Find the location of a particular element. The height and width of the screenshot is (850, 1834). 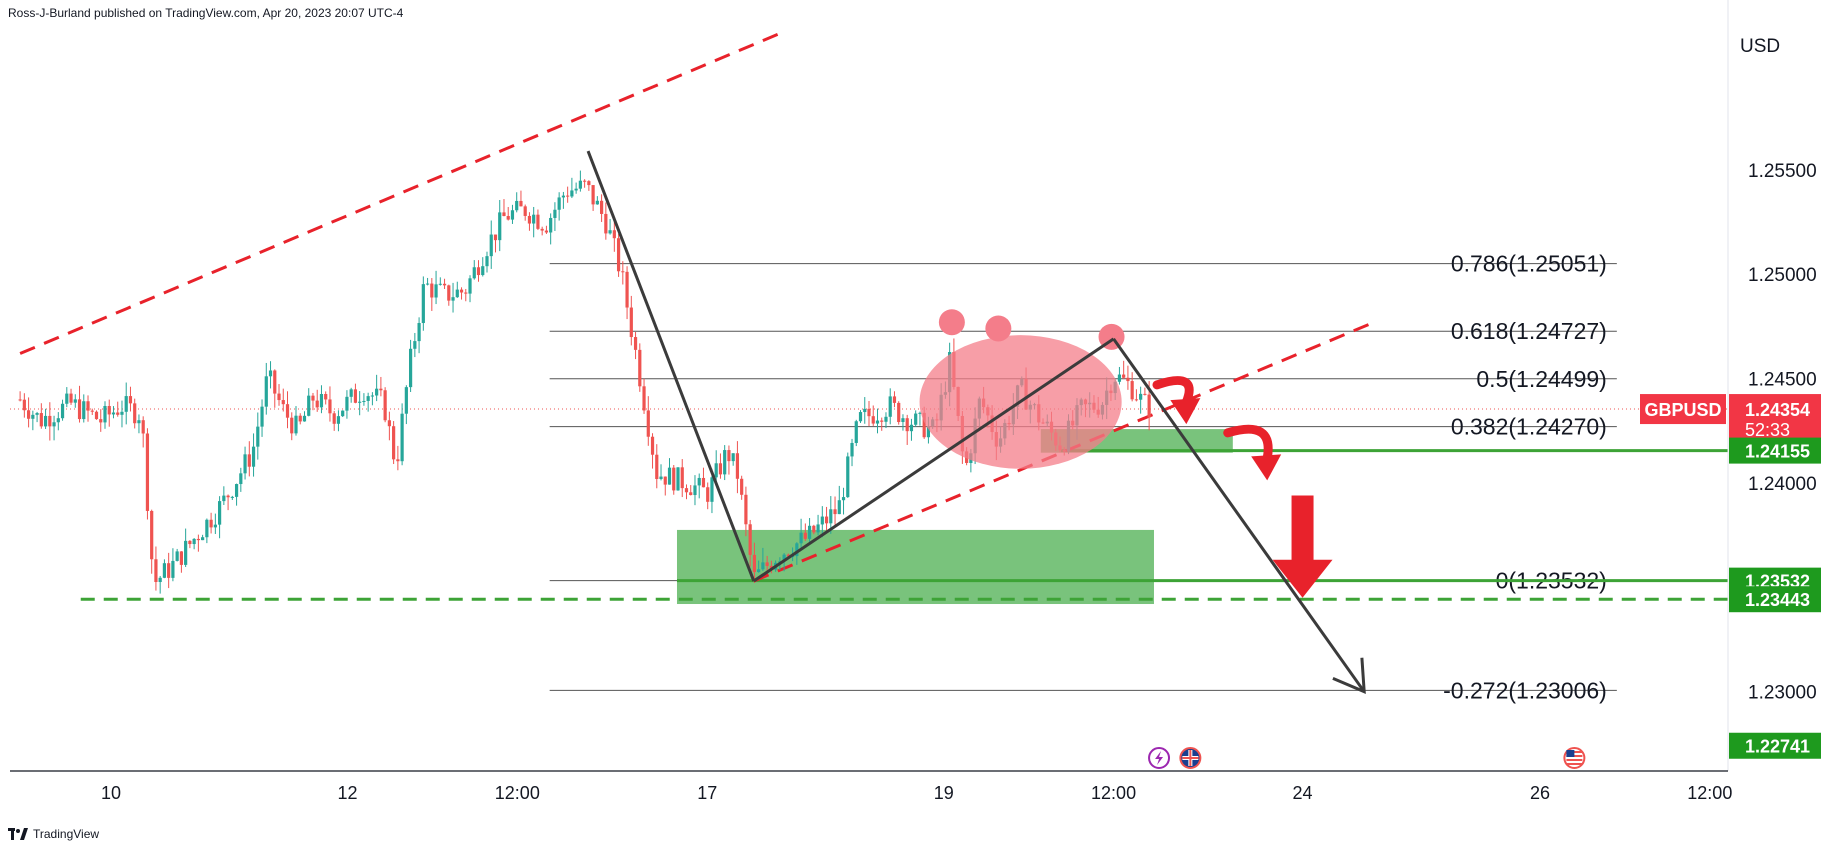

symbol-tag is located at coordinates (1683, 409).